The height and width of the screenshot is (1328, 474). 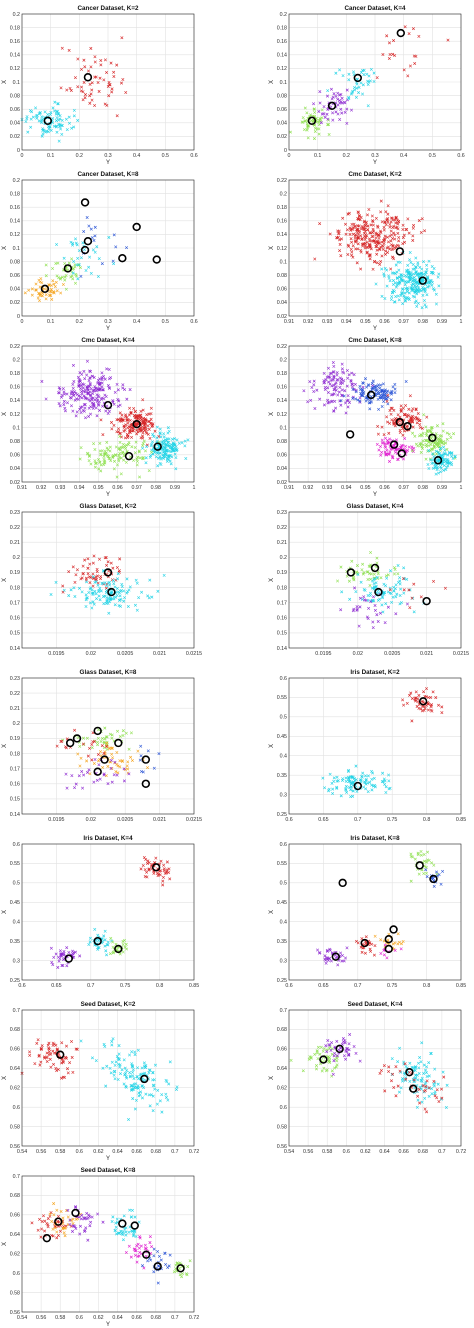 What do you see at coordinates (282, 634) in the screenshot?
I see `y-tick-label: 0.15` at bounding box center [282, 634].